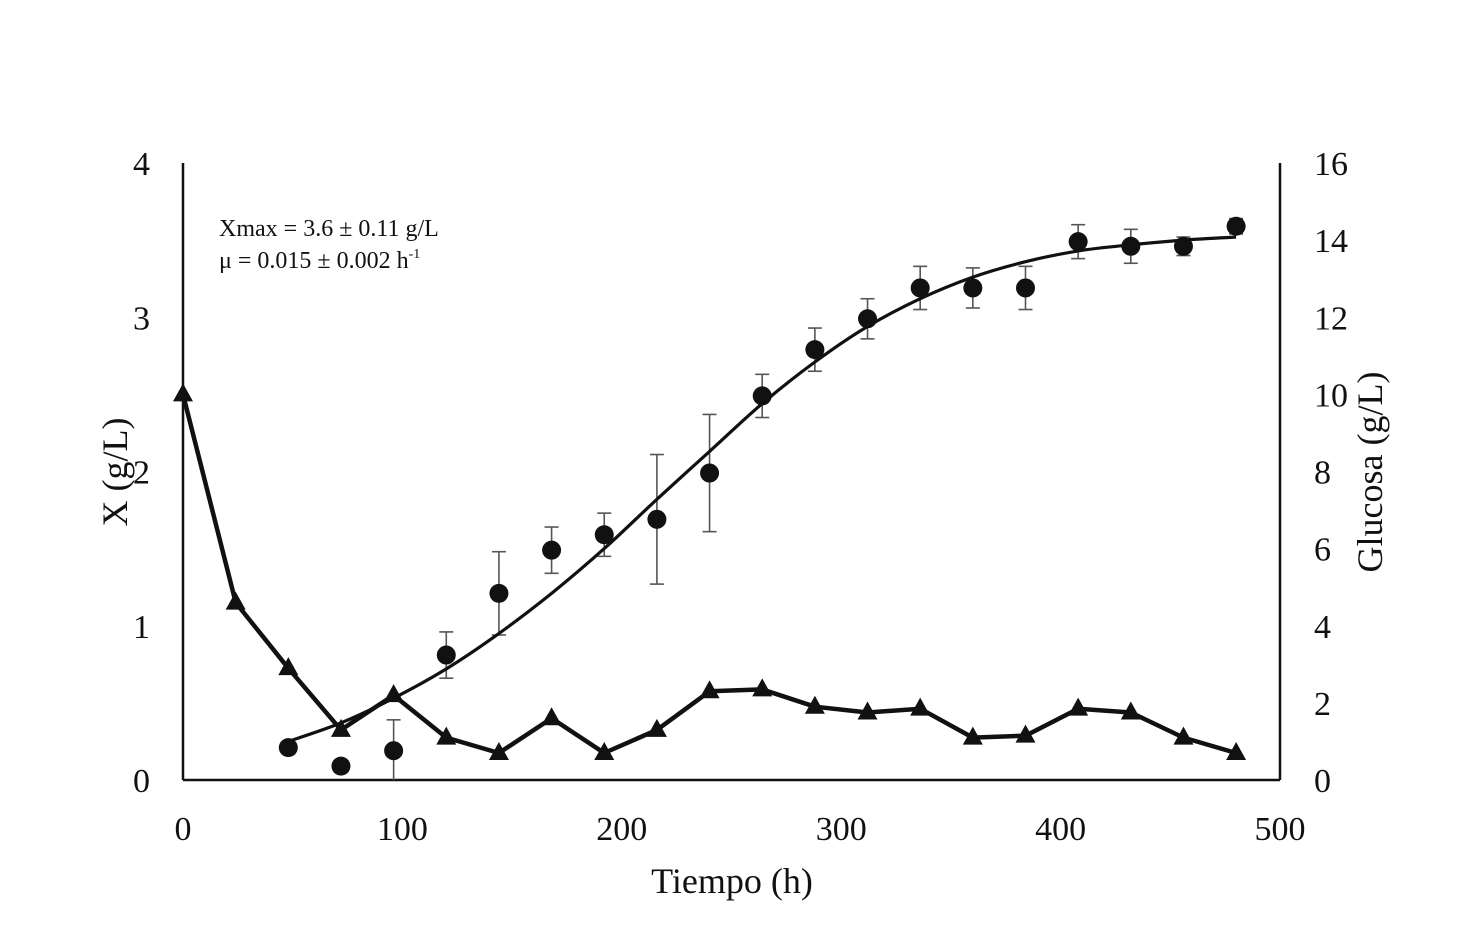  Describe the element at coordinates (1322, 781) in the screenshot. I see `y-right-tick-label: 0` at that location.